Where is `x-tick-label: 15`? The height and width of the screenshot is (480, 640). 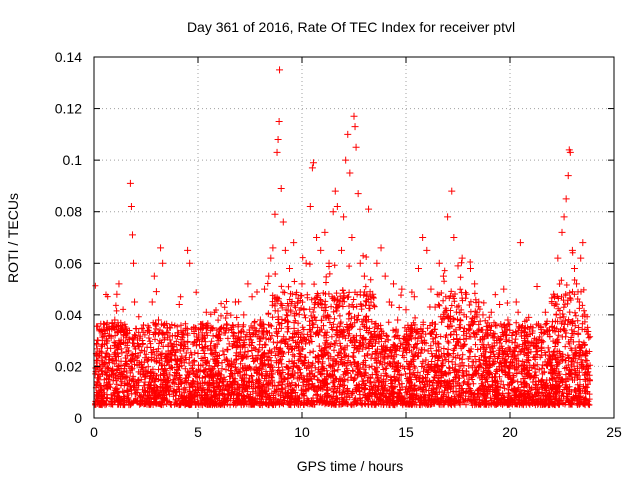
x-tick-label: 15 is located at coordinates (406, 432).